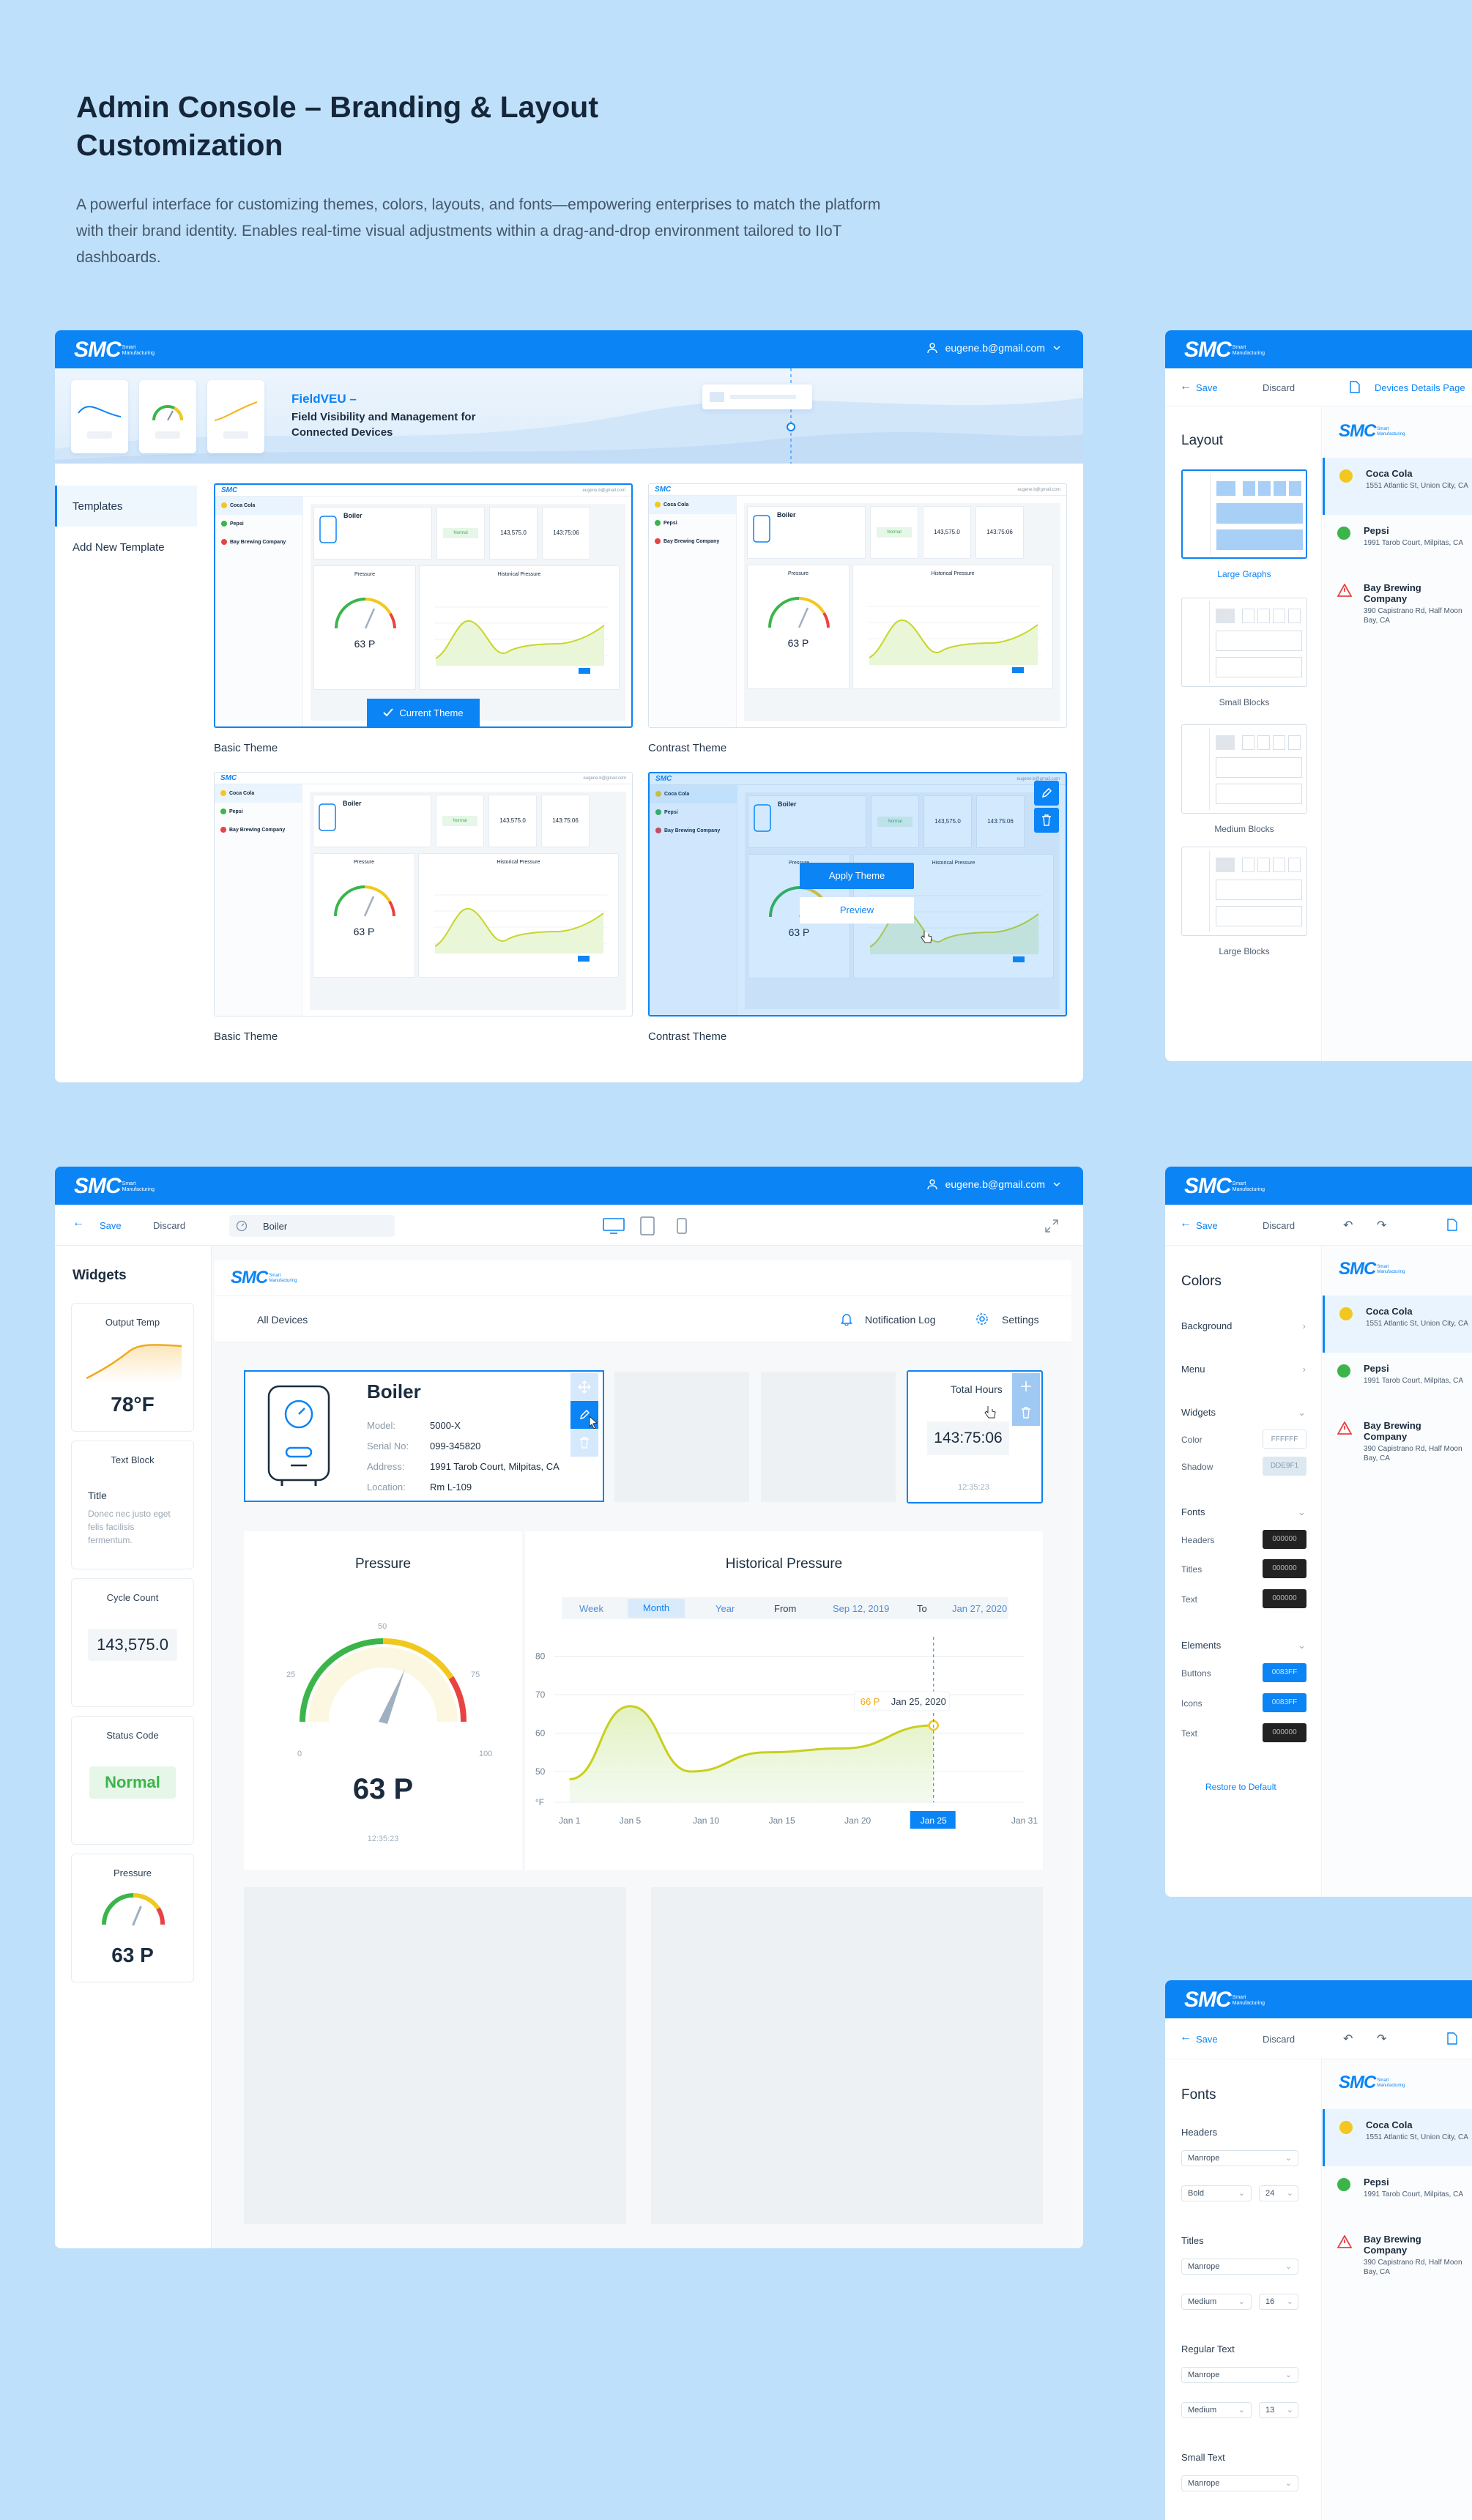 The width and height of the screenshot is (1472, 2520). What do you see at coordinates (132, 1918) in the screenshot?
I see `widget-pressure: Pressure 63 P` at bounding box center [132, 1918].